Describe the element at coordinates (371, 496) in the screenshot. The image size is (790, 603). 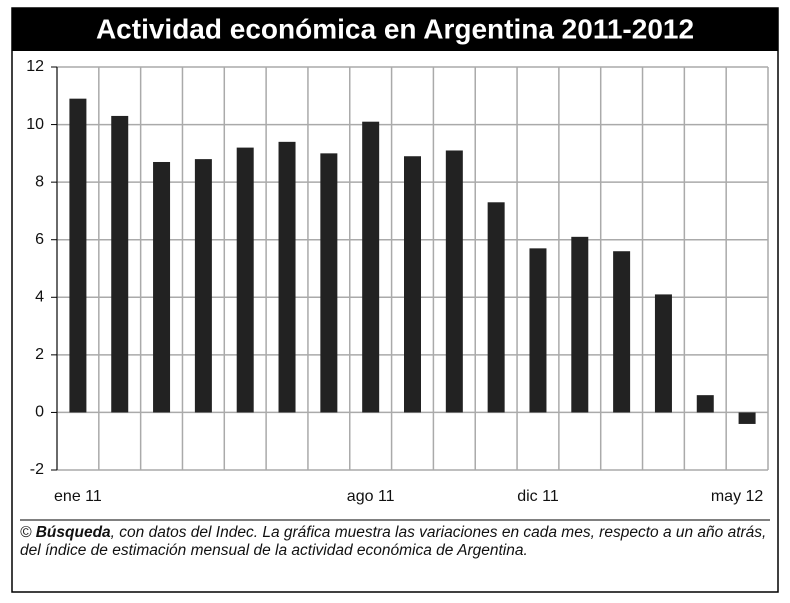
I see `x-tick-label: ago 11` at that location.